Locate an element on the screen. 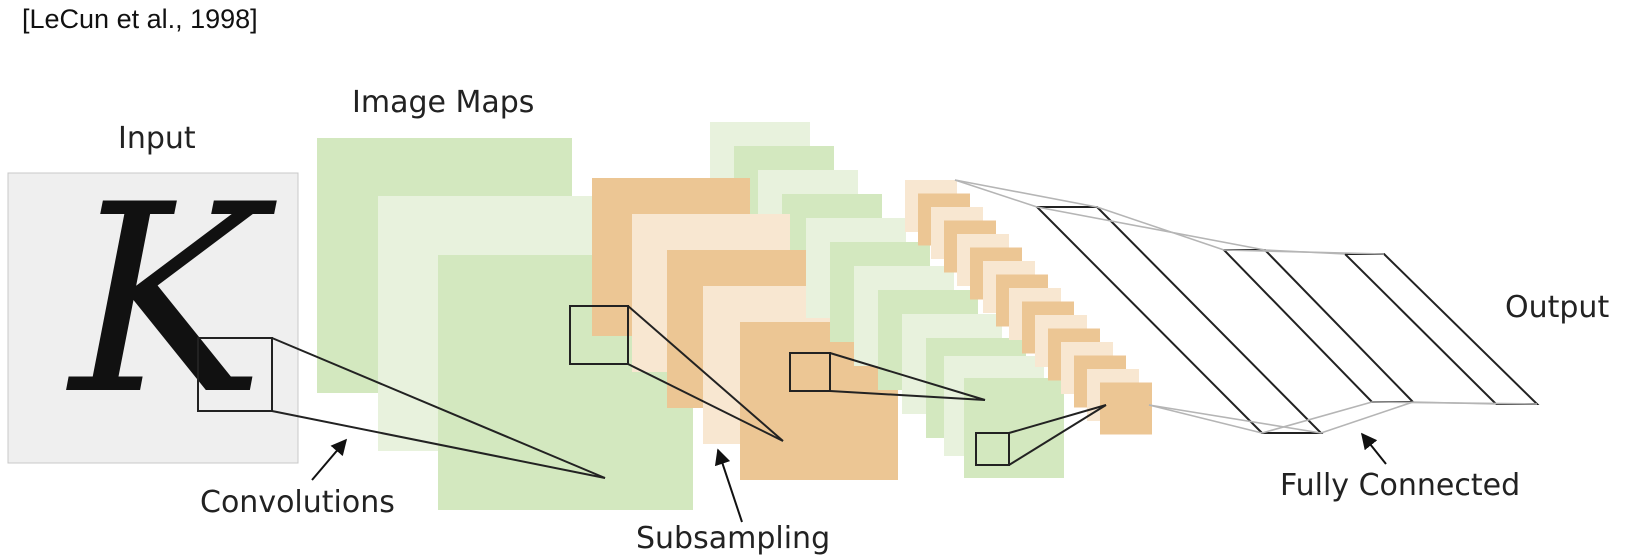 This screenshot has height=556, width=1626. subsampling-receptive-field is located at coordinates (810, 372).